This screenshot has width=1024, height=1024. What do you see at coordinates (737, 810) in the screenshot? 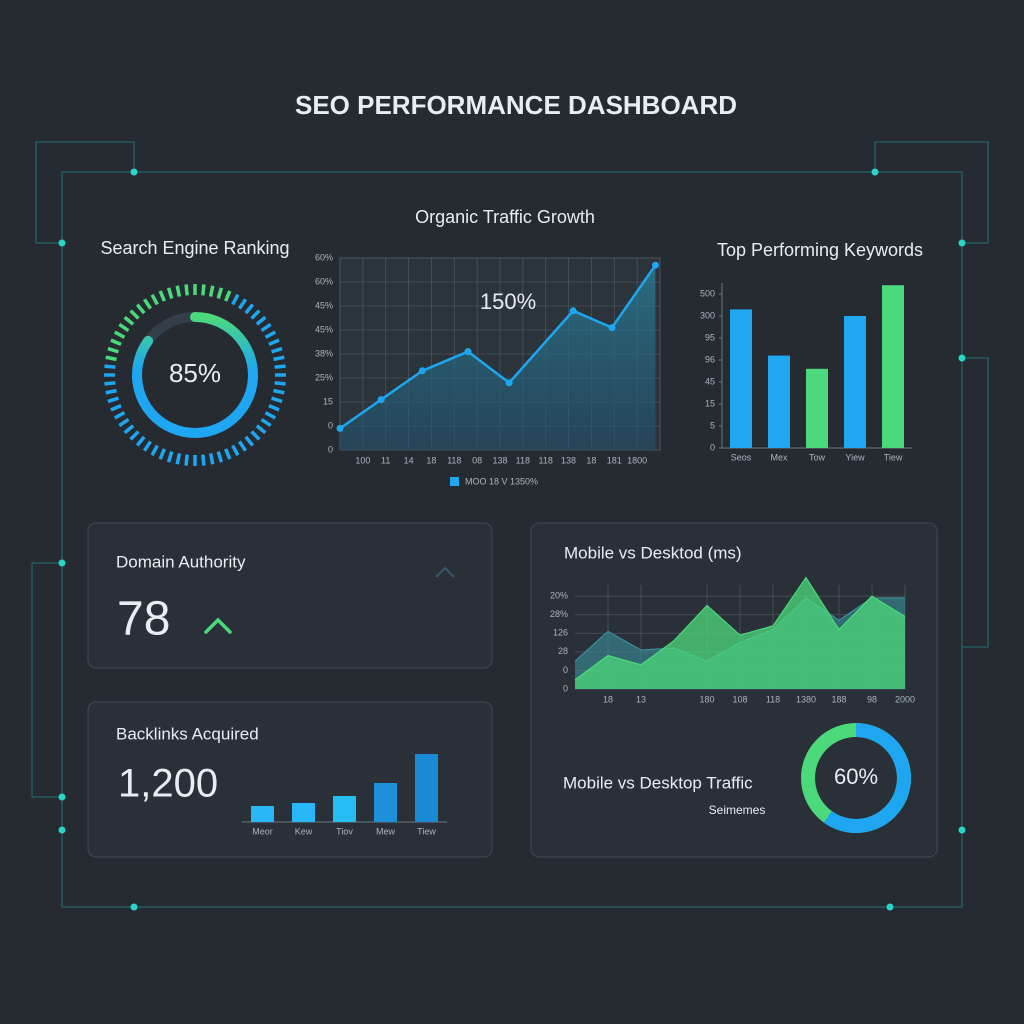
I see `legend-label: Seimemes` at bounding box center [737, 810].